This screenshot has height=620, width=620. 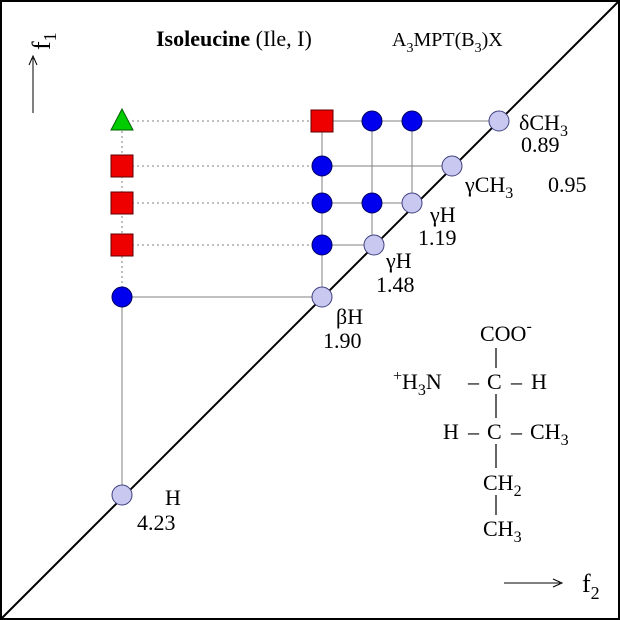 I want to click on structure-dash-3: –, so click(x=473, y=431).